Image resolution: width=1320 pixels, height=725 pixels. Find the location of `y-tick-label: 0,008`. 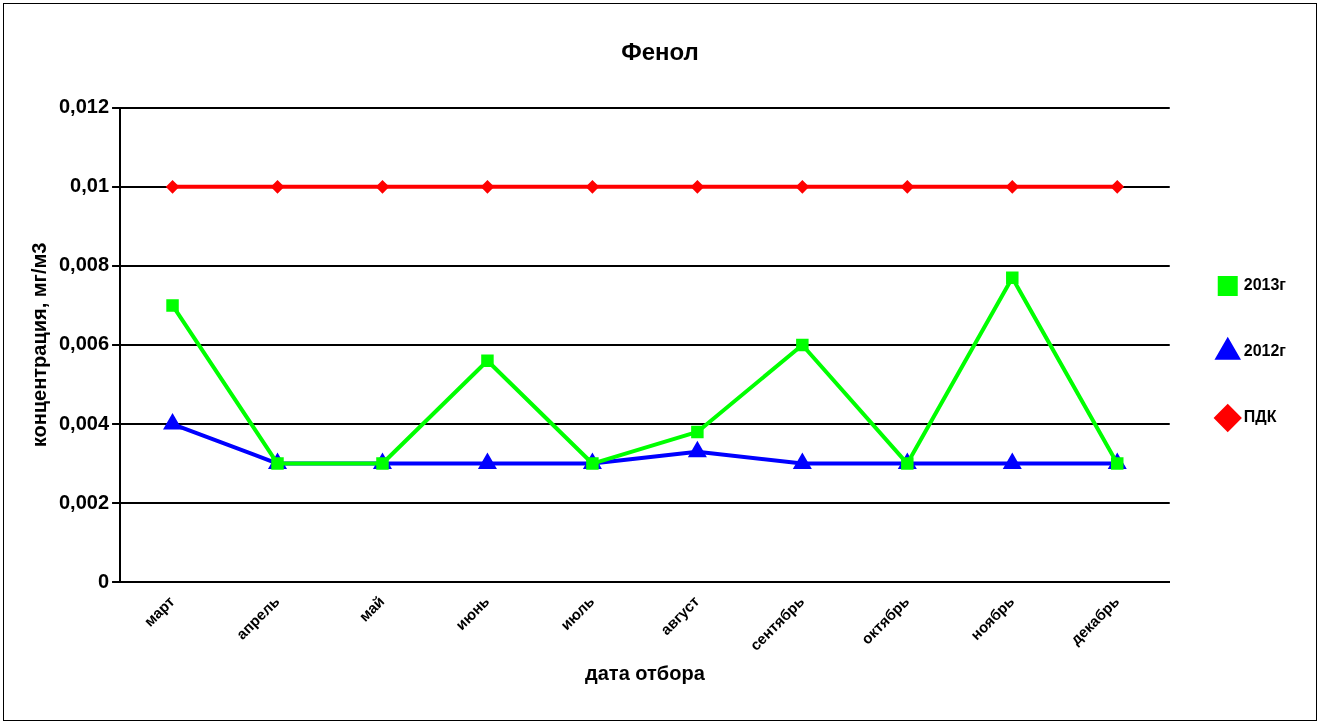

y-tick-label: 0,008 is located at coordinates (84, 264).